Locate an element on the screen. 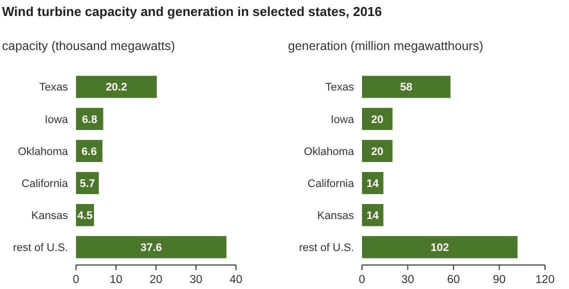 The height and width of the screenshot is (289, 569). data-label: 58 is located at coordinates (406, 88).